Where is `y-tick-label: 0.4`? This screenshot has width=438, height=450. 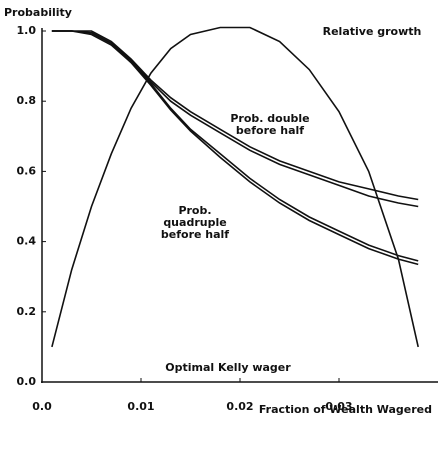
y-tick-label: 0.4 is located at coordinates (27, 241).